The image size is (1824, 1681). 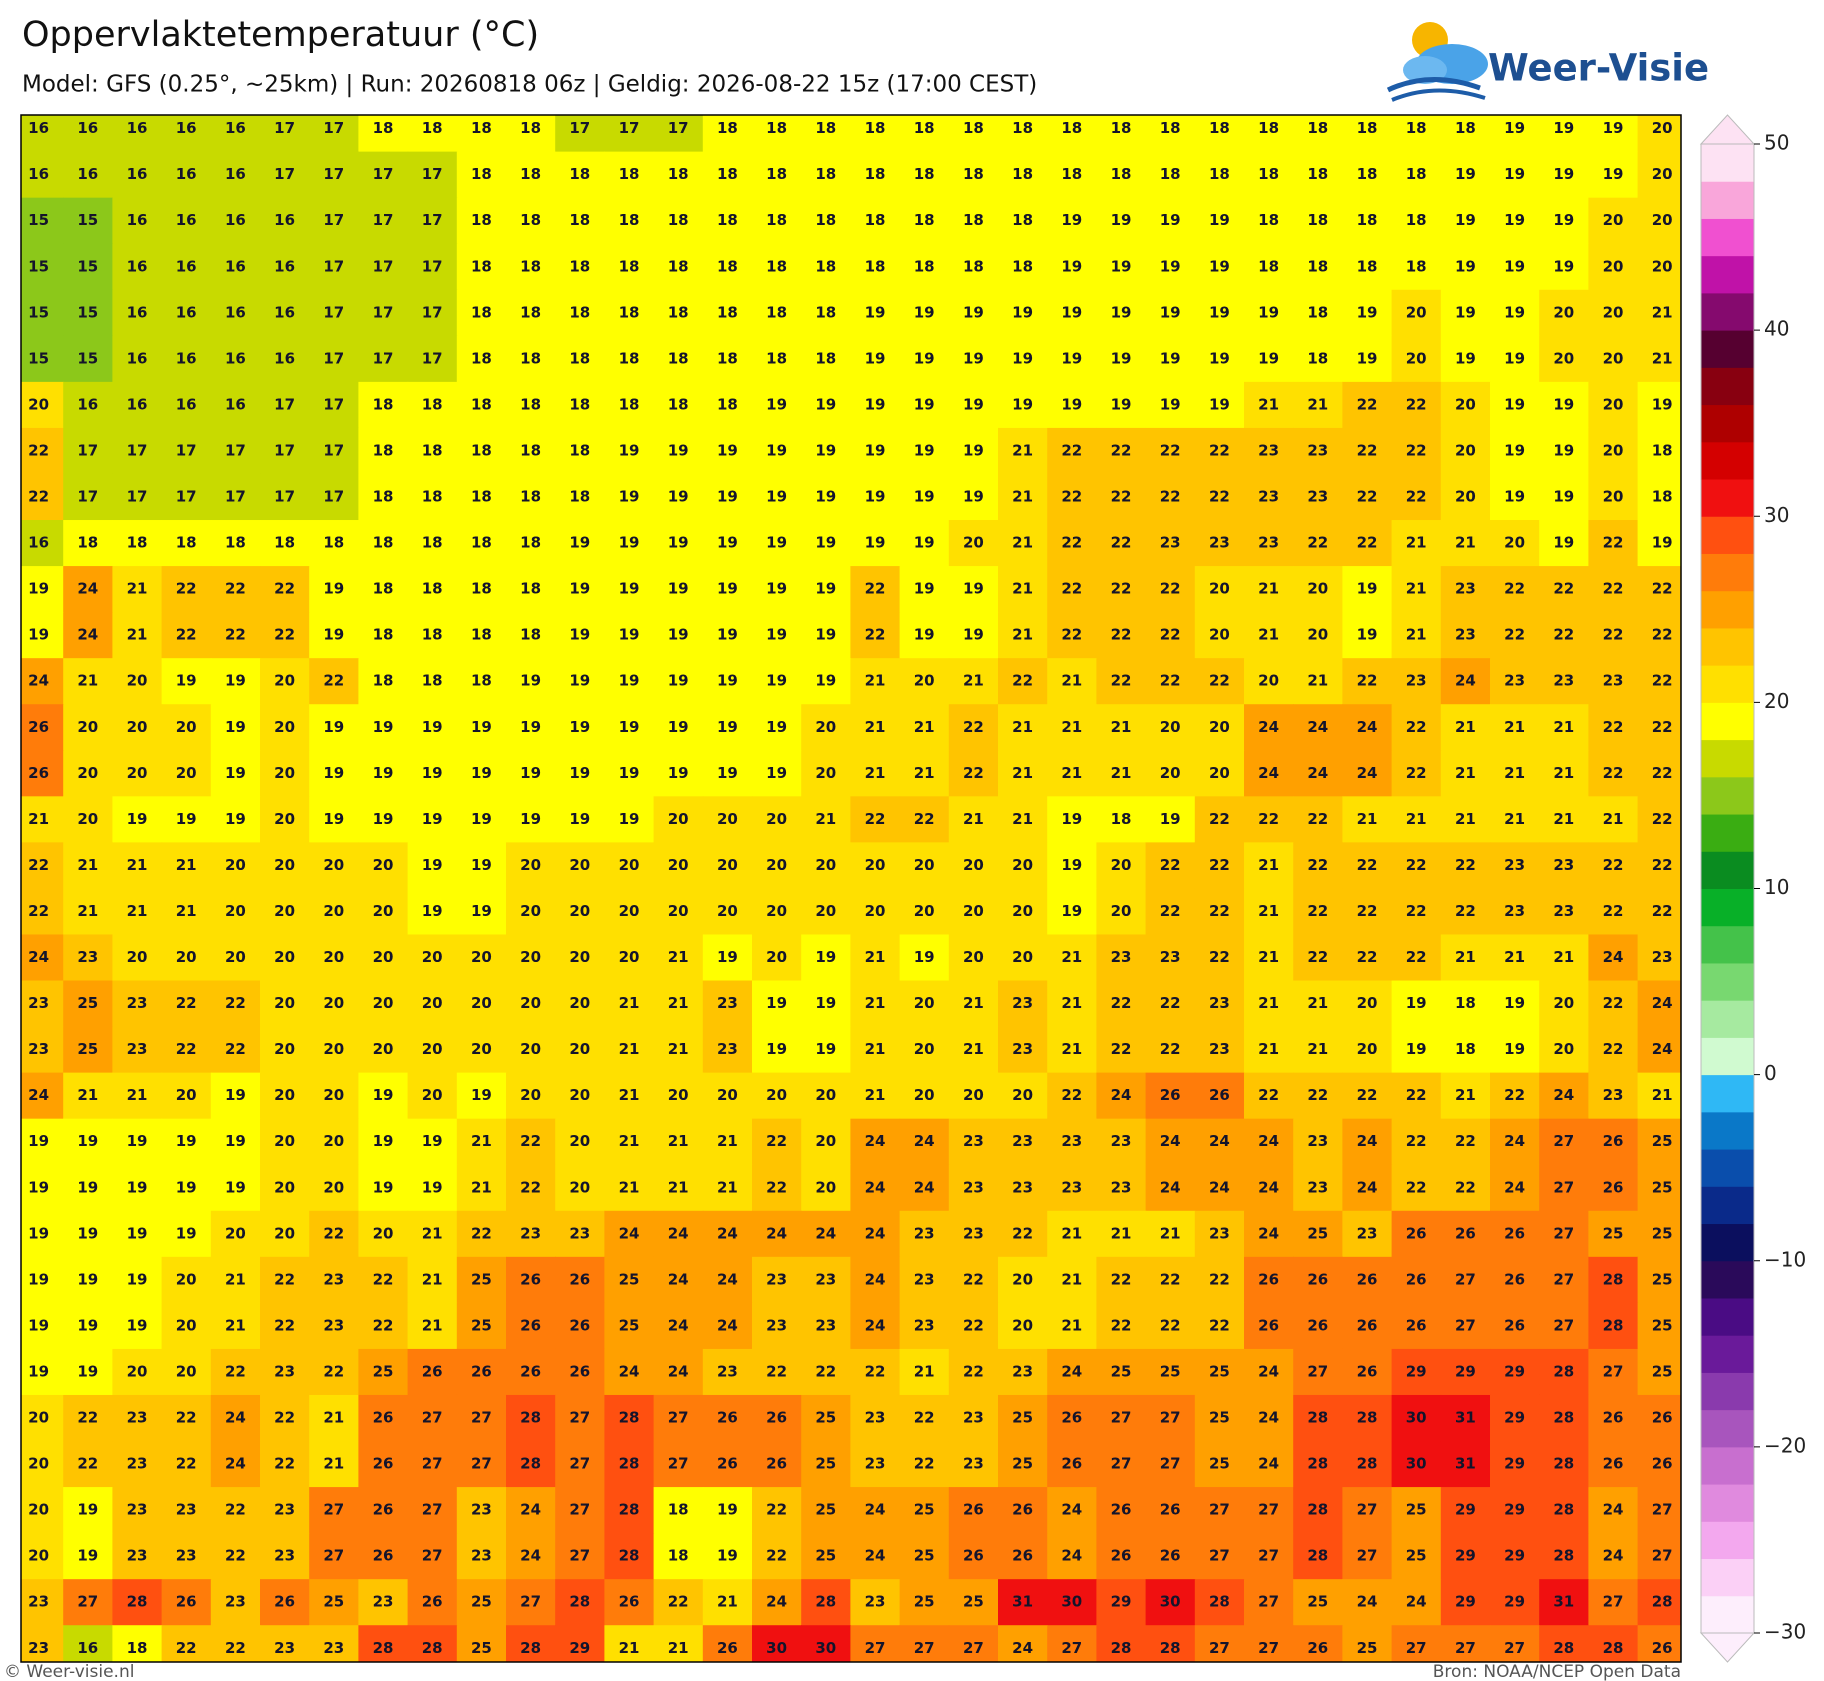 What do you see at coordinates (87, 497) in the screenshot?
I see `temperature-label: 17` at bounding box center [87, 497].